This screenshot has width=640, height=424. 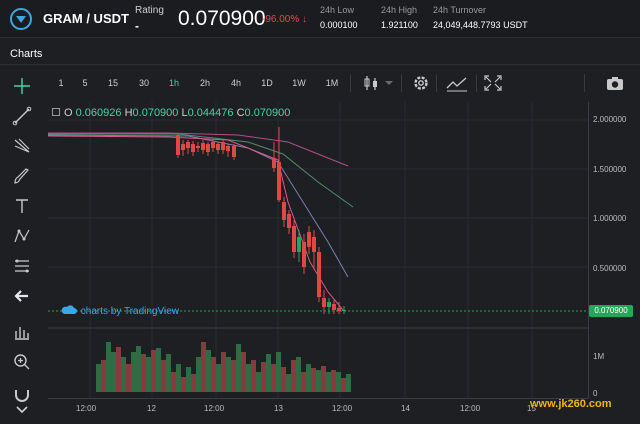 I want to click on interval-30m: 30, so click(x=143, y=83).